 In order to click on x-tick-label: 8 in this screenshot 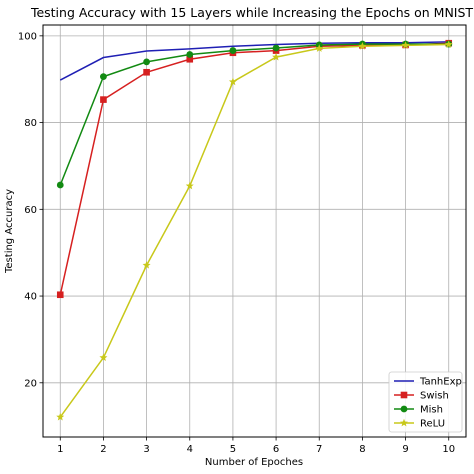, I will do `click(362, 449)`.